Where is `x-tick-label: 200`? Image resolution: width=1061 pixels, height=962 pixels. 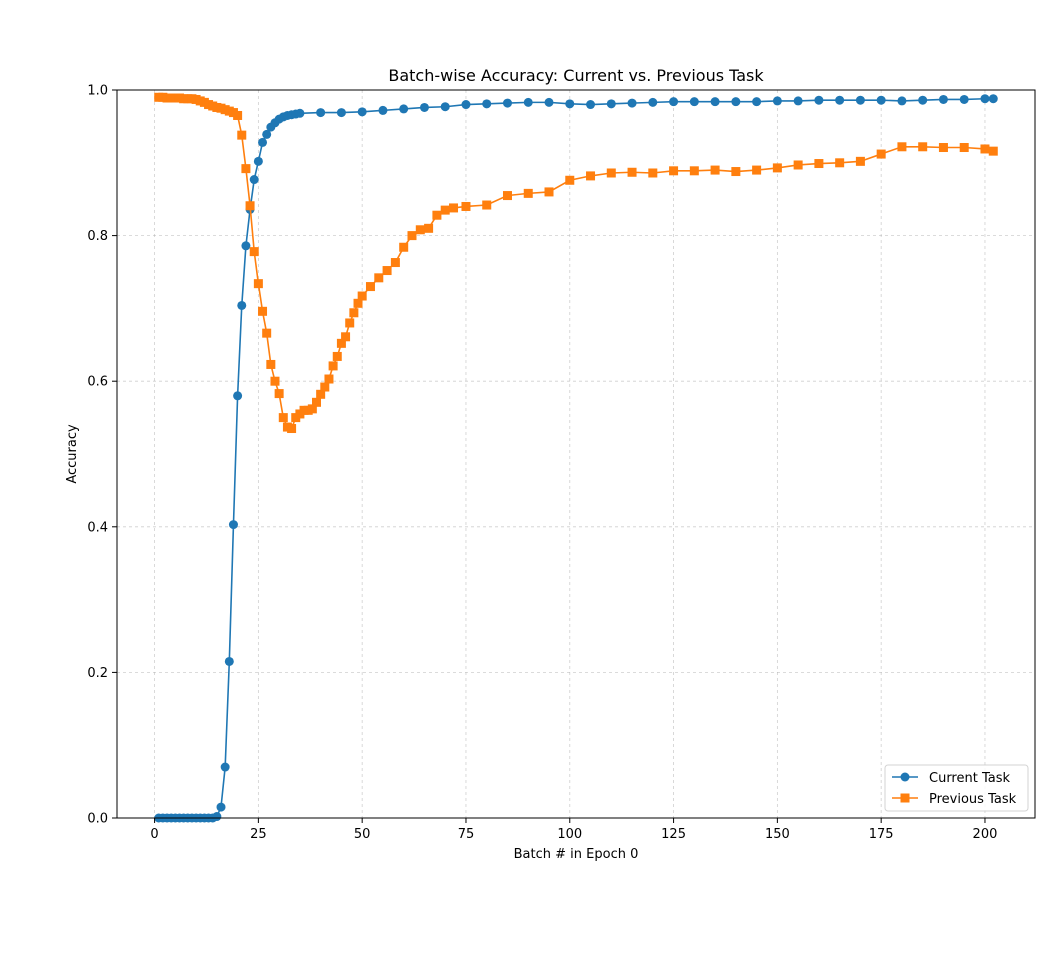
x-tick-label: 200 is located at coordinates (985, 834).